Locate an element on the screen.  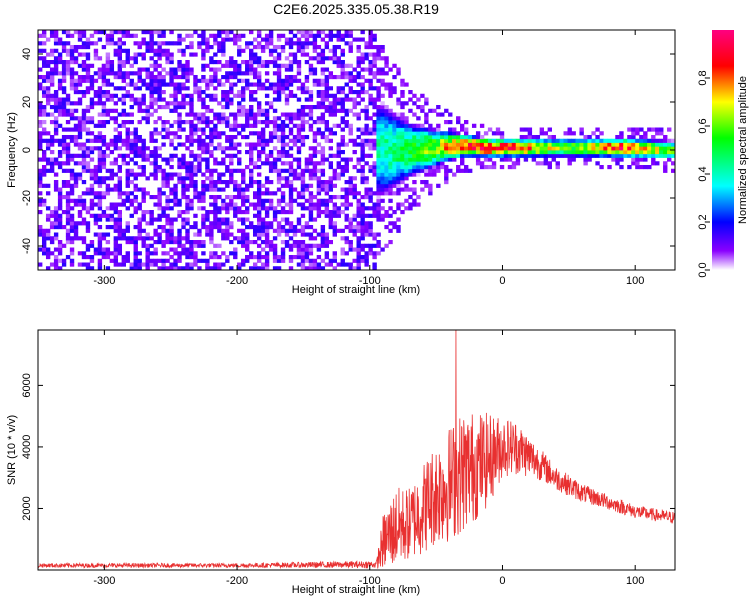
snr-x-tick-label: -200 is located at coordinates (237, 581).